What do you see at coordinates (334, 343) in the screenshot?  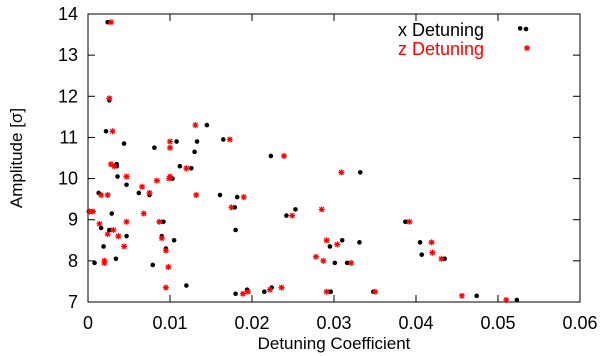 I see `x-axis-label: Detuning Coefficient` at bounding box center [334, 343].